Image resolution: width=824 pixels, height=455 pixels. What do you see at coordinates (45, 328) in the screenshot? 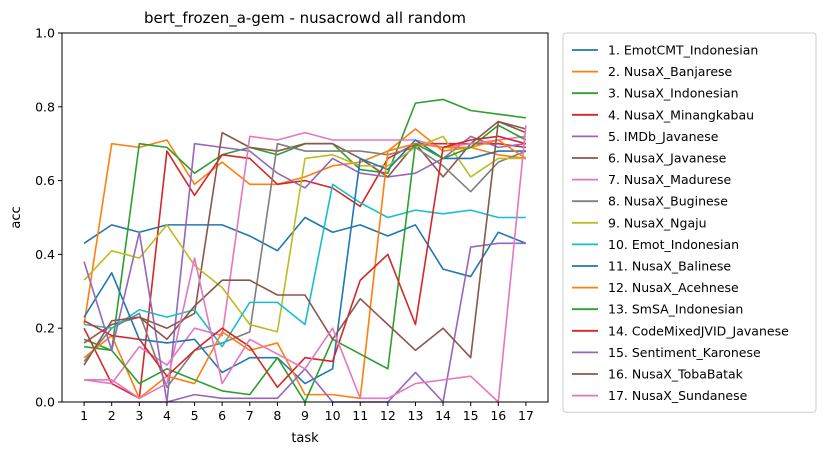
I see `y-tick-label: 0.2` at bounding box center [45, 328].